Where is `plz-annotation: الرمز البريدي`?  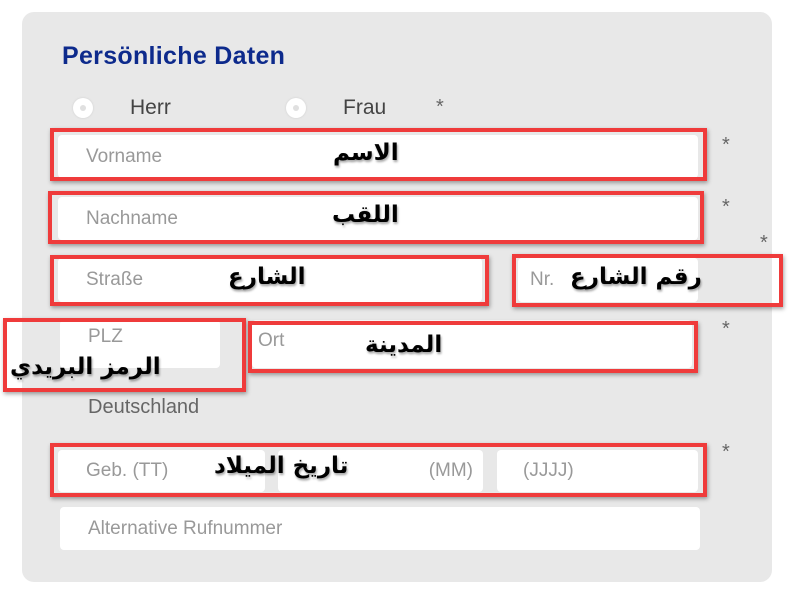
plz-annotation: الرمز البريدي is located at coordinates (85, 367).